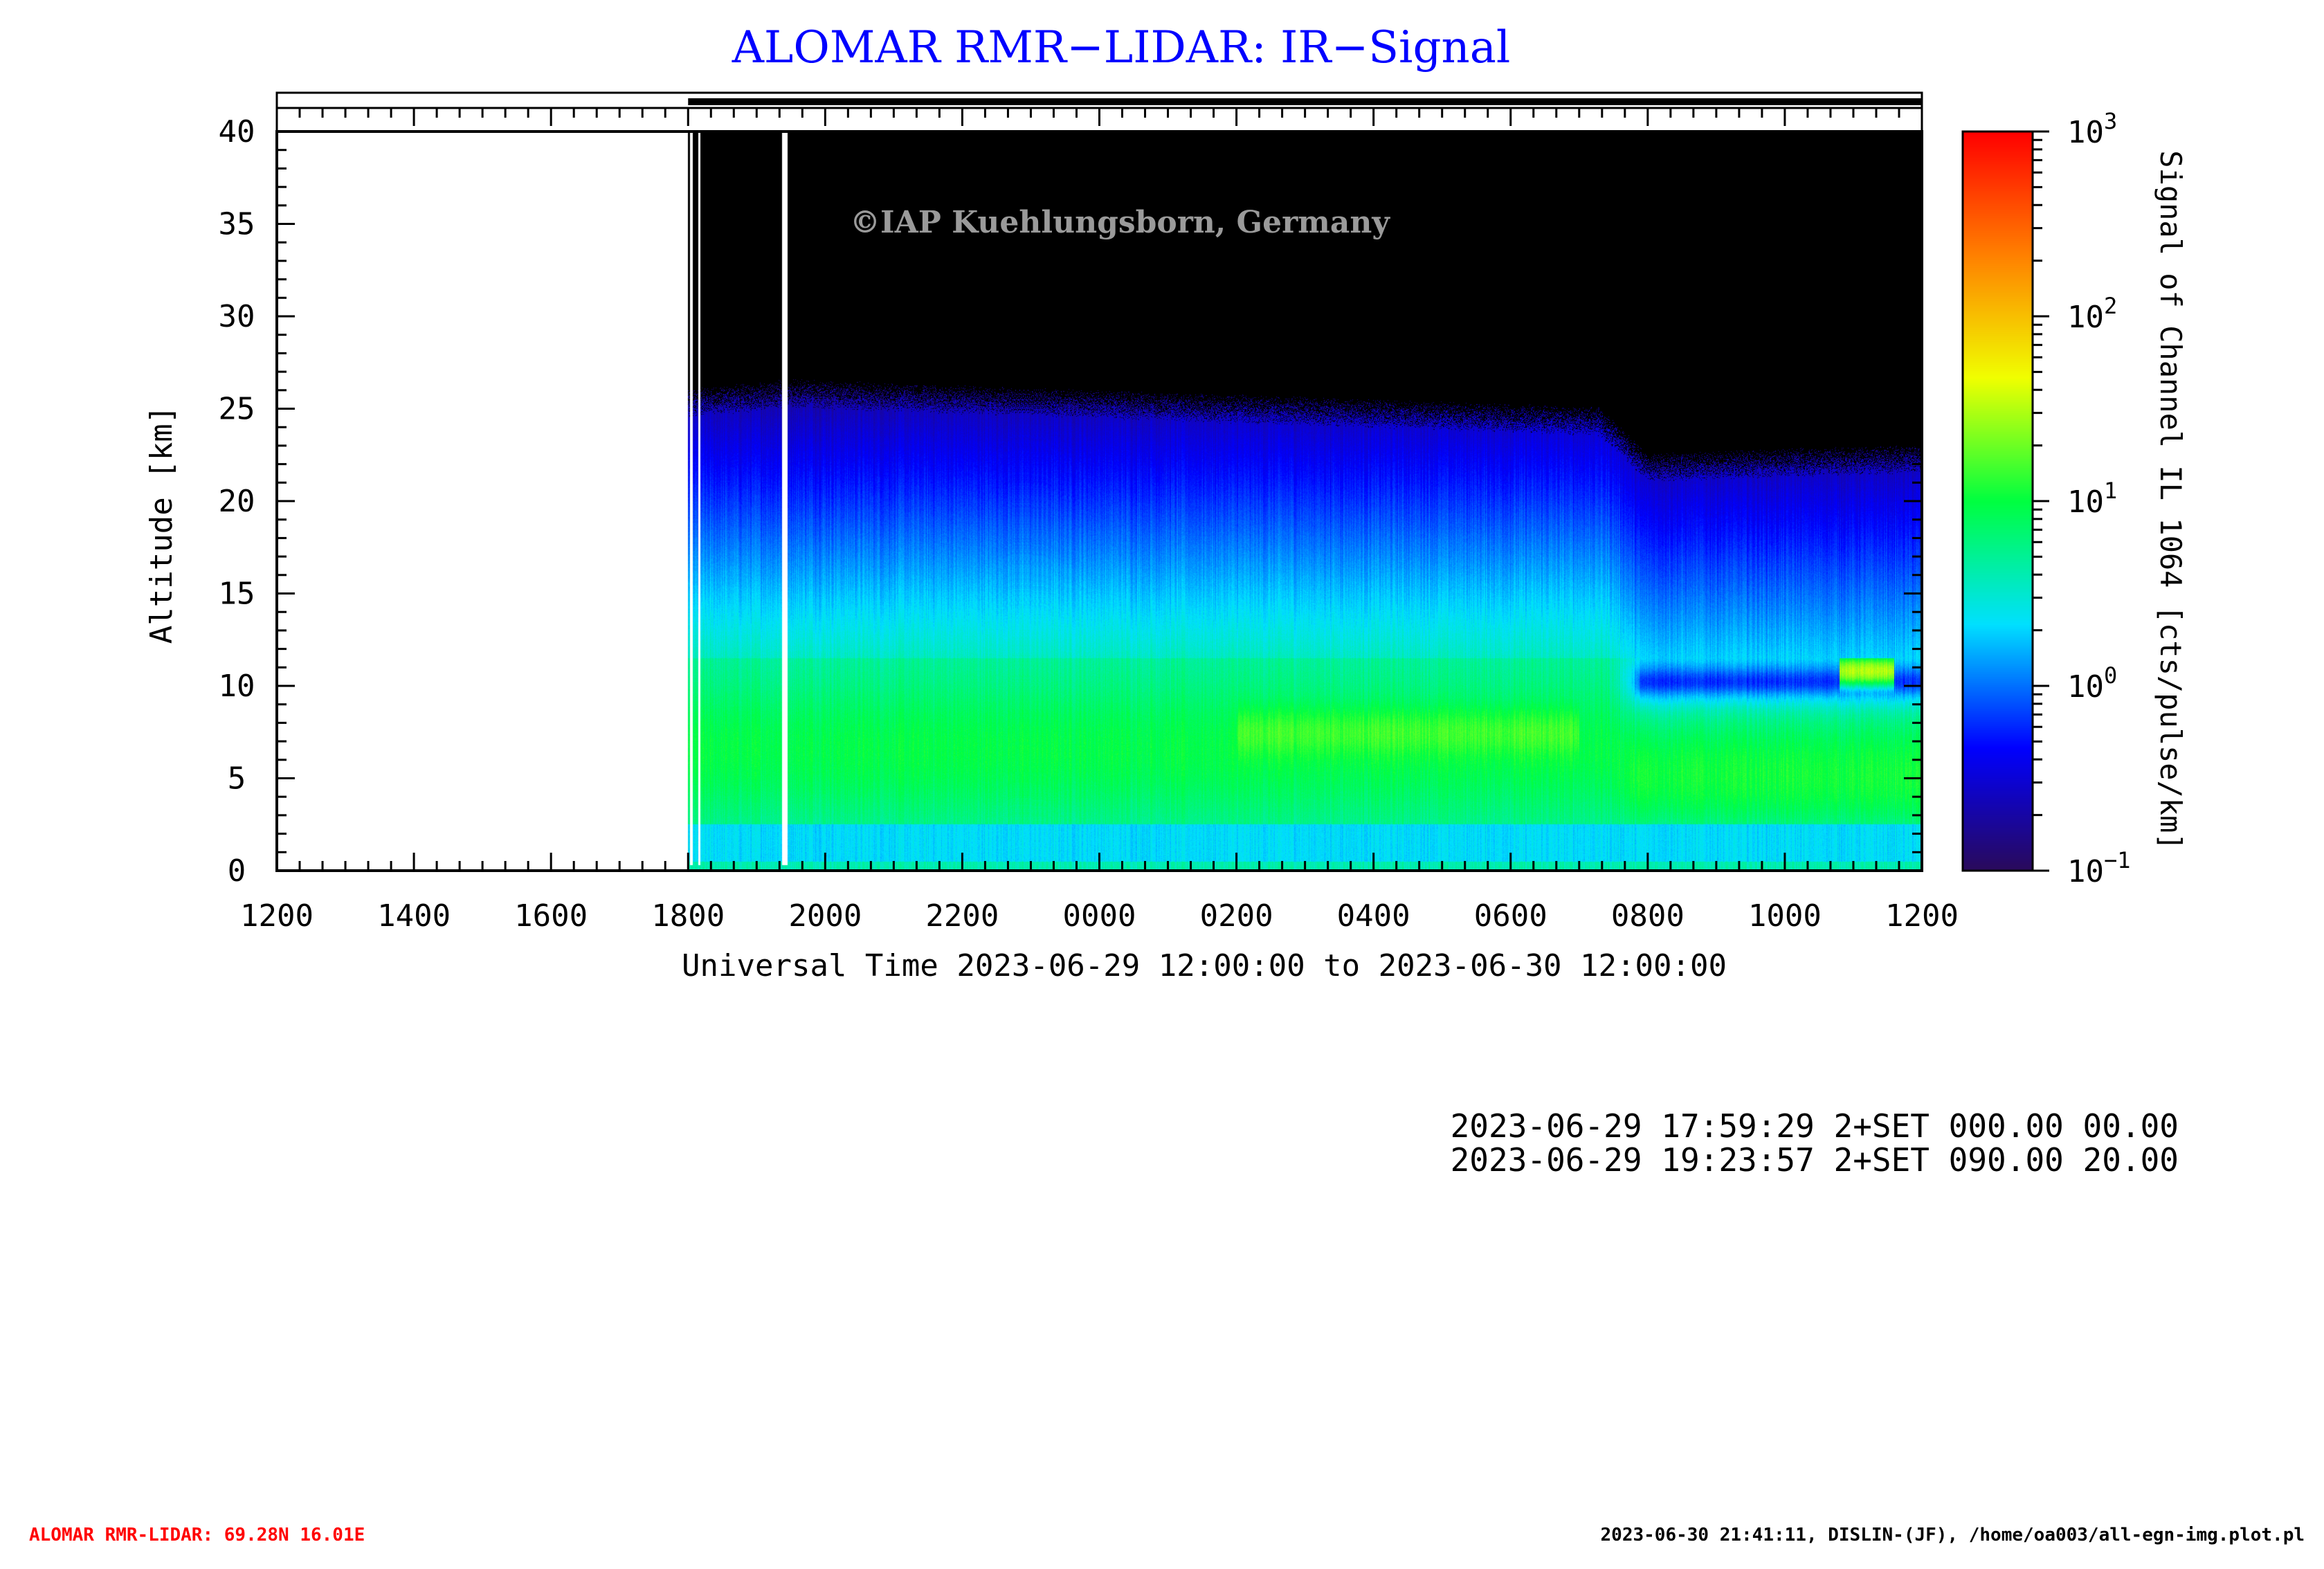 The width and height of the screenshot is (2324, 1569). Describe the element at coordinates (1120, 222) in the screenshot. I see `watermark: ©IAP Kuehlungsborn, Germany` at that location.